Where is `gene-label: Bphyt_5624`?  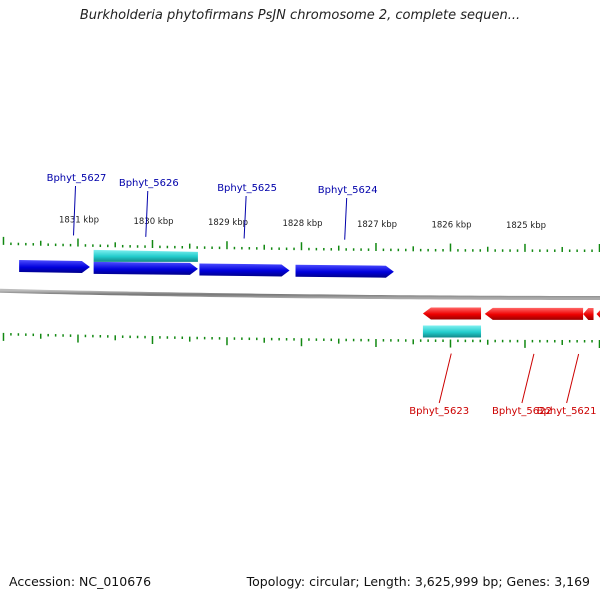
gene-label: Bphyt_5624 is located at coordinates (348, 190).